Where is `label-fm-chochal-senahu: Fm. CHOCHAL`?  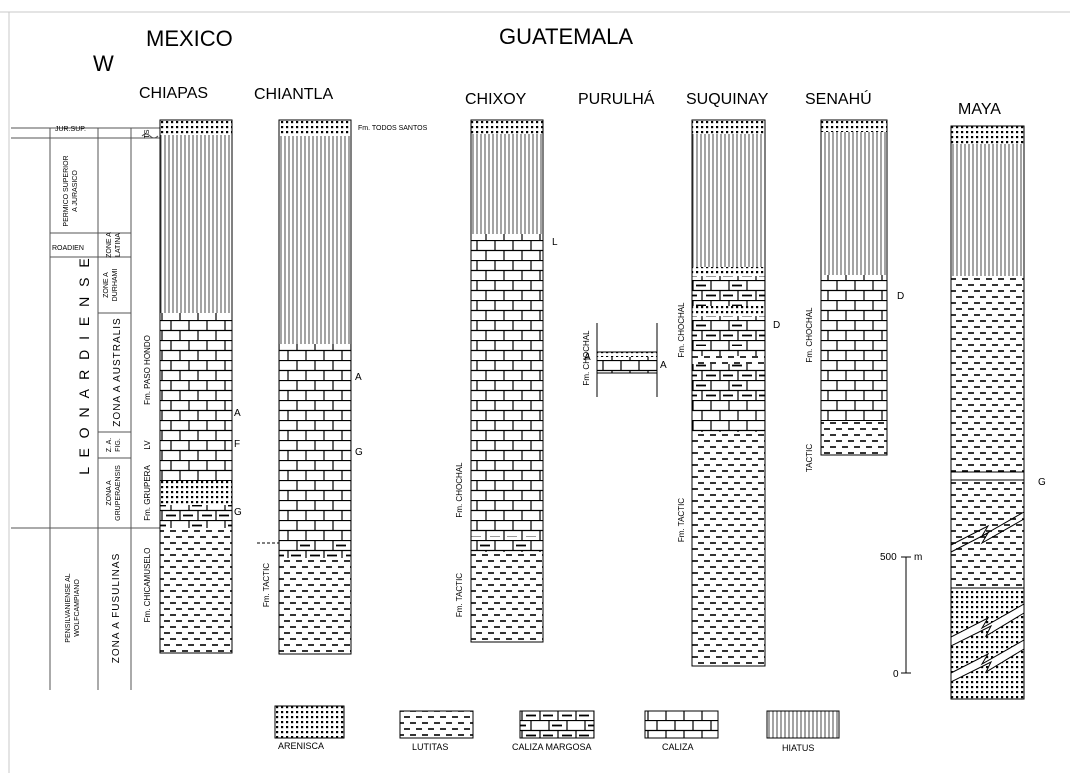 label-fm-chochal-senahu: Fm. CHOCHAL is located at coordinates (809, 335).